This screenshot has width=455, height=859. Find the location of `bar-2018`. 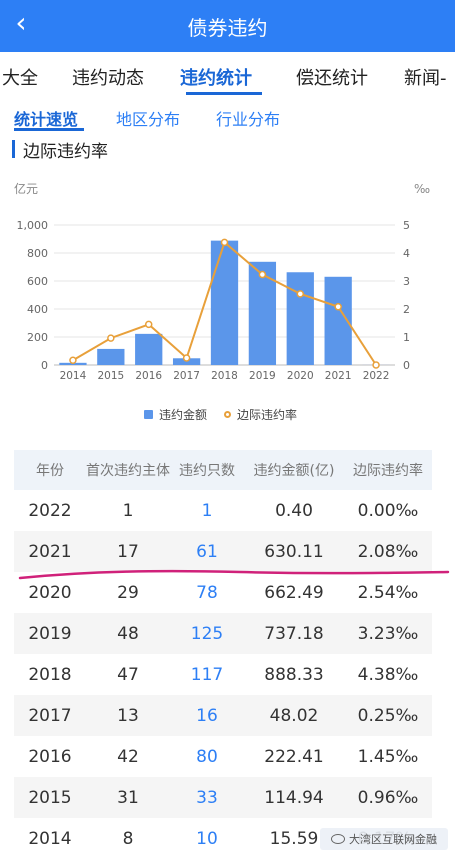

bar-2018 is located at coordinates (224, 302).